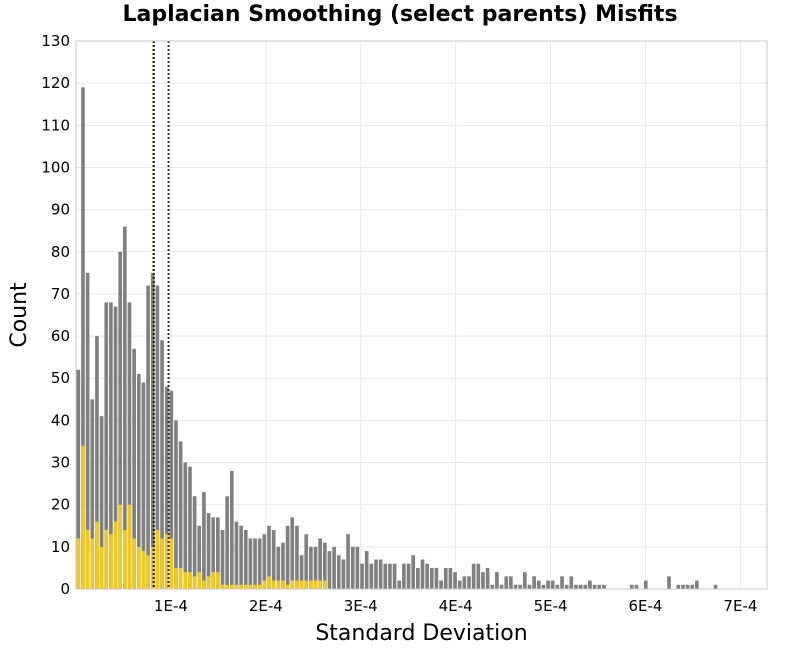 This screenshot has width=800, height=650. What do you see at coordinates (60, 420) in the screenshot?
I see `y-tick-label: 40` at bounding box center [60, 420].